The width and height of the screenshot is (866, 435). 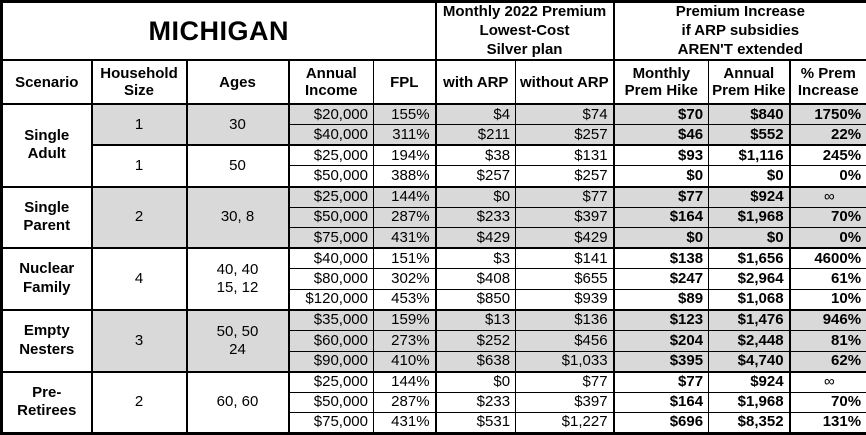 What do you see at coordinates (827, 423) in the screenshot?
I see `pct-increase-cell: 131%` at bounding box center [827, 423].